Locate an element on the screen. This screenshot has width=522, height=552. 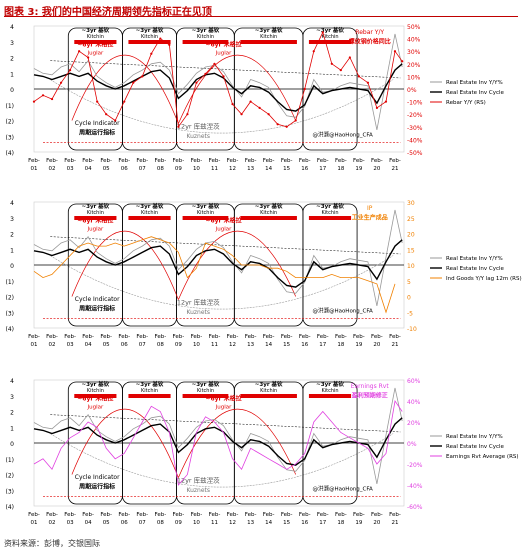
x-tick-label: 17 is located at coordinates (322, 523).